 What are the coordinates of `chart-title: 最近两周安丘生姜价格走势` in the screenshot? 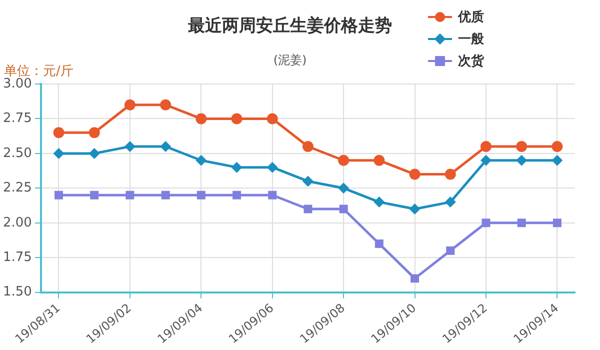 It's located at (290, 25).